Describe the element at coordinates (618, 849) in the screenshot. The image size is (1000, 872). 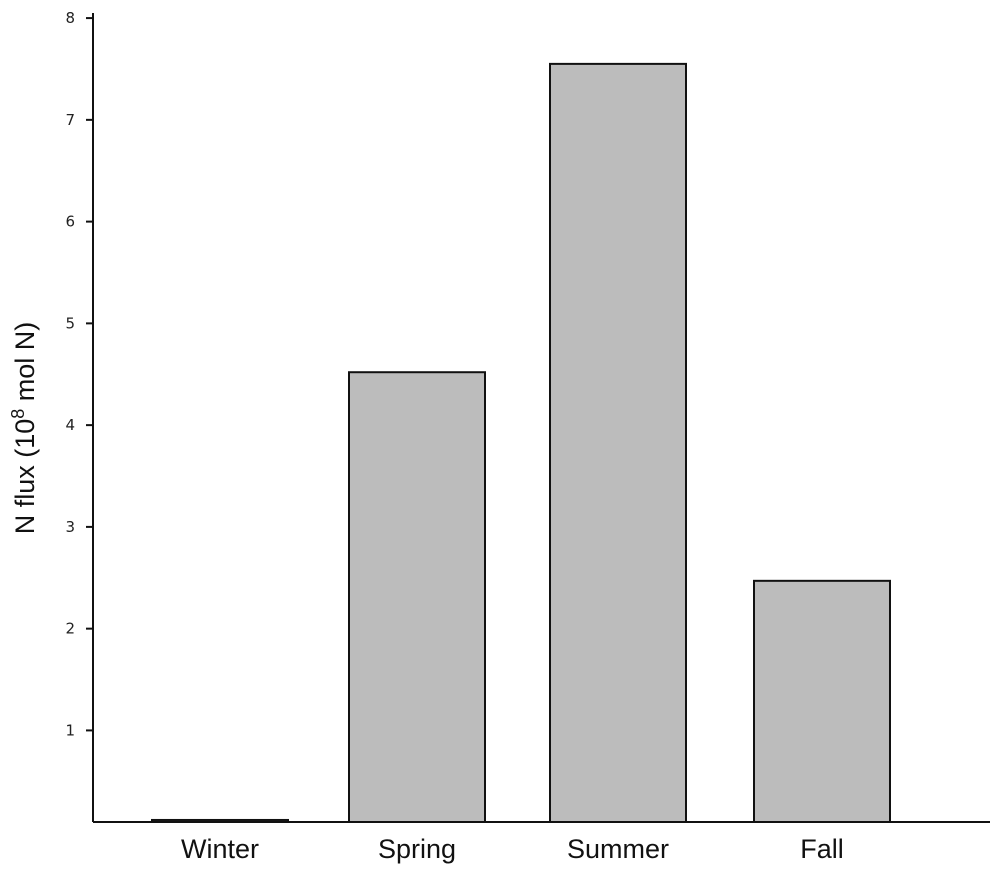
I see `x-tick-label: Summer` at that location.